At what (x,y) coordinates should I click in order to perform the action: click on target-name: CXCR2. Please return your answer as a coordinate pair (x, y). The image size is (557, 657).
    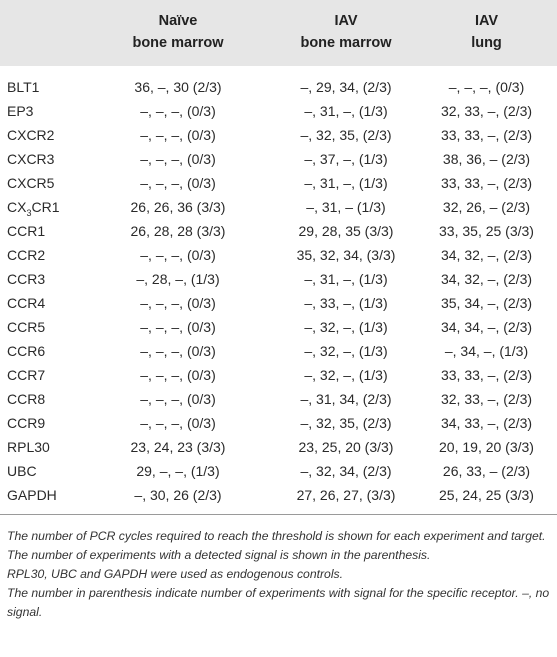
    Looking at the image, I should click on (31, 135).